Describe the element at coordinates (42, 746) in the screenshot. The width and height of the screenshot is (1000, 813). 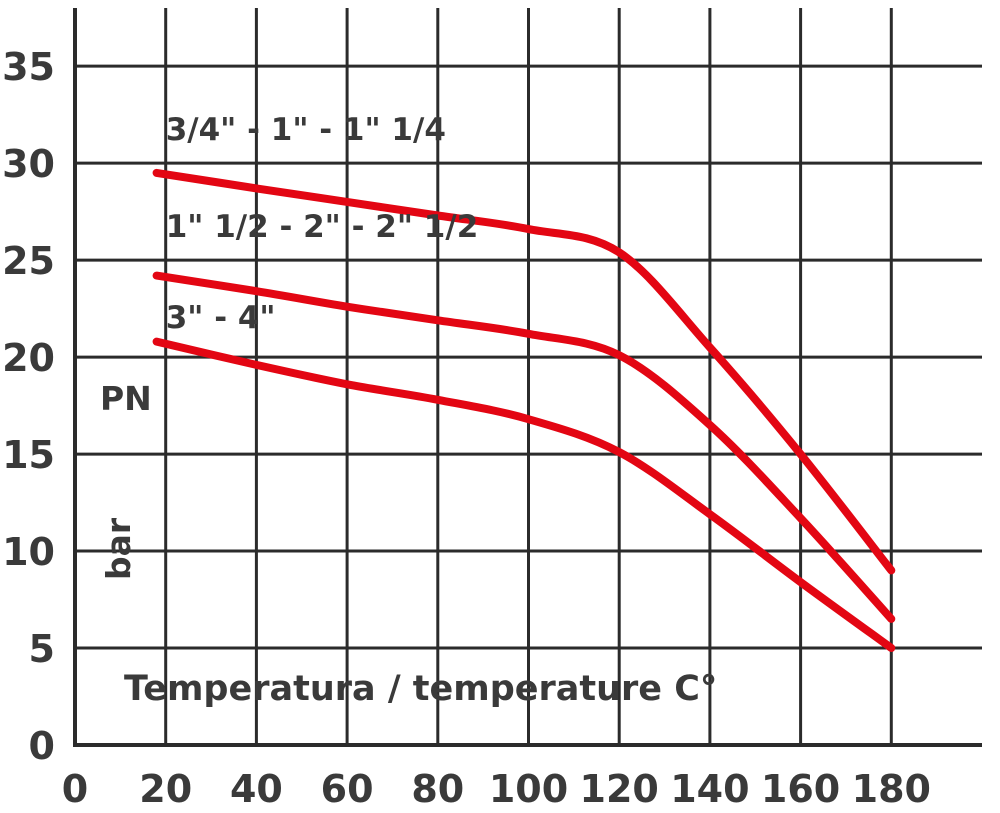
I see `y-tick-label-0: 0` at that location.